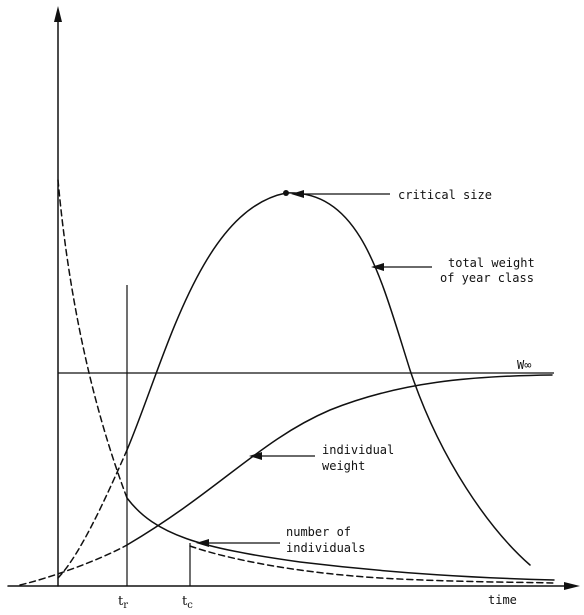  What do you see at coordinates (372, 564) in the screenshot?
I see `number-of-individuals-curve-late` at bounding box center [372, 564].